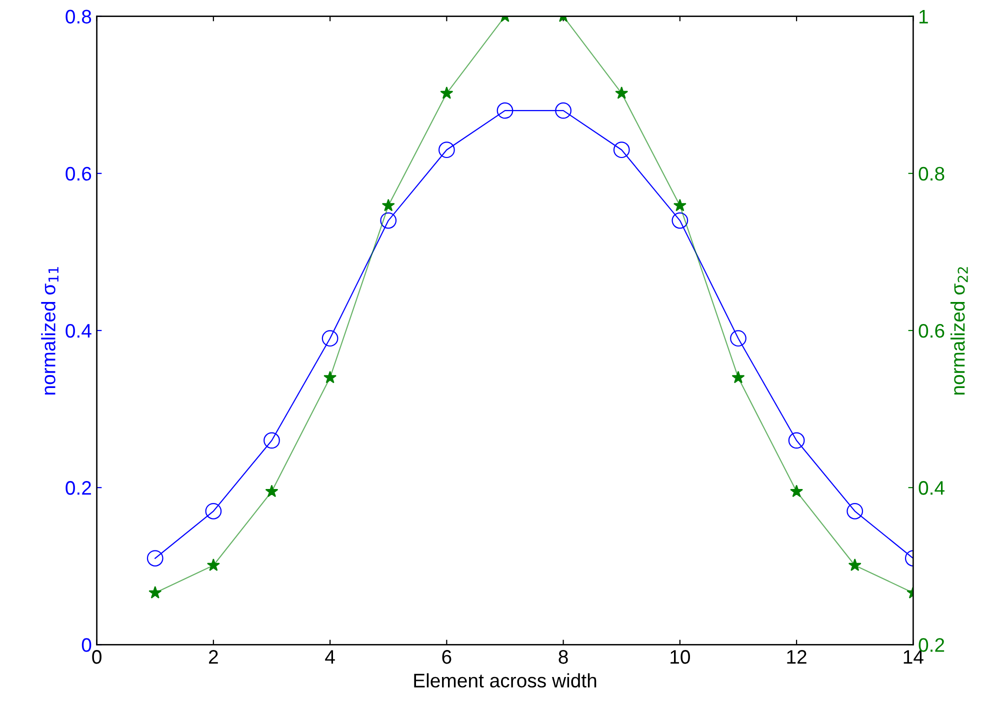 Image resolution: width=998 pixels, height=710 pixels. I want to click on y2-tick-label: 0.4, so click(931, 488).